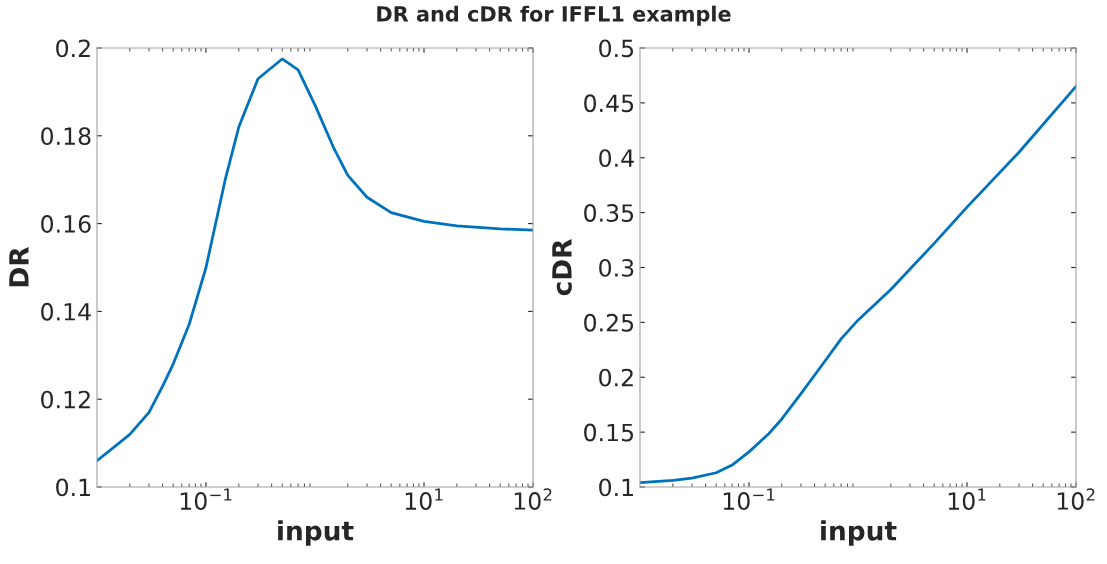  I want to click on y-tick-label: 0.14, so click(66, 311).